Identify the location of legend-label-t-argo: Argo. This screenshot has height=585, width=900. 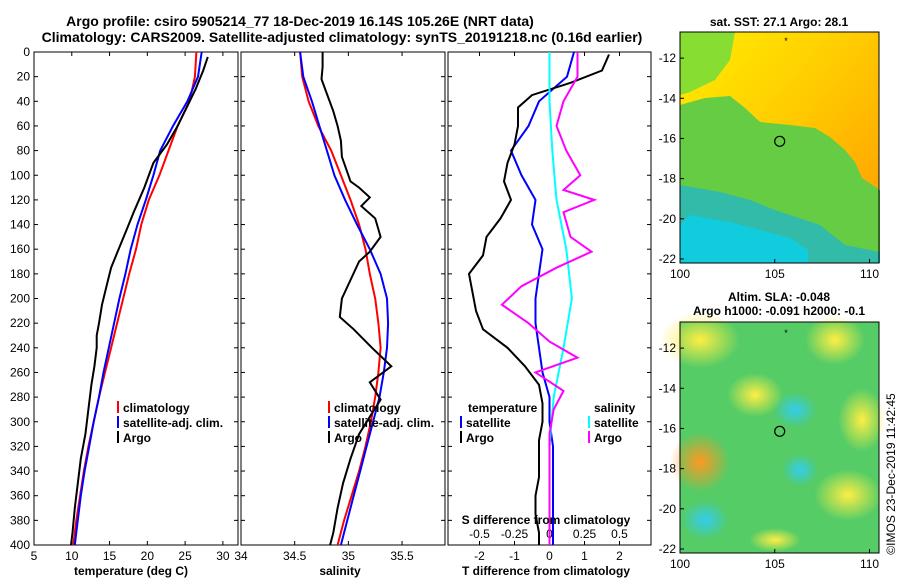
(480, 438).